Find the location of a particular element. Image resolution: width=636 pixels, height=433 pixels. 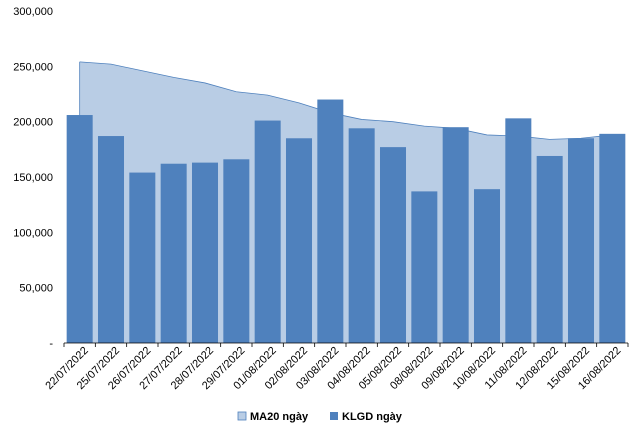

y-tick-label: 150,000 is located at coordinates (33, 178).